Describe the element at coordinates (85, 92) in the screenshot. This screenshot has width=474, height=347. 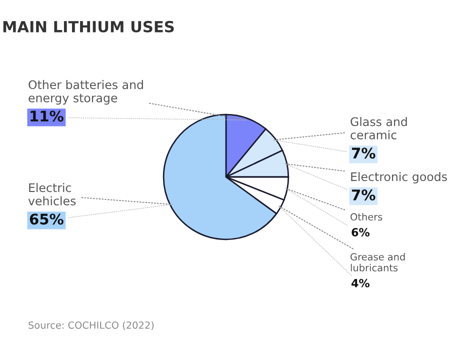
I see `slice-label: Other batteries and energy storage` at that location.